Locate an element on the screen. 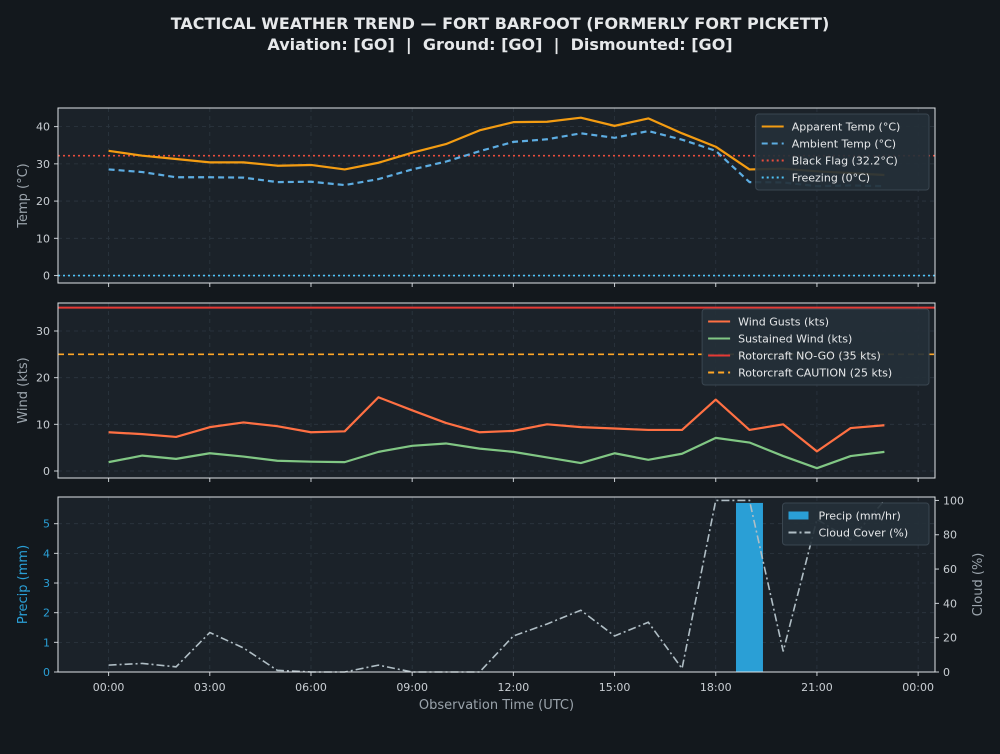 The image size is (1000, 754). legend-entry: Wind Gusts (kts) is located at coordinates (783, 322).